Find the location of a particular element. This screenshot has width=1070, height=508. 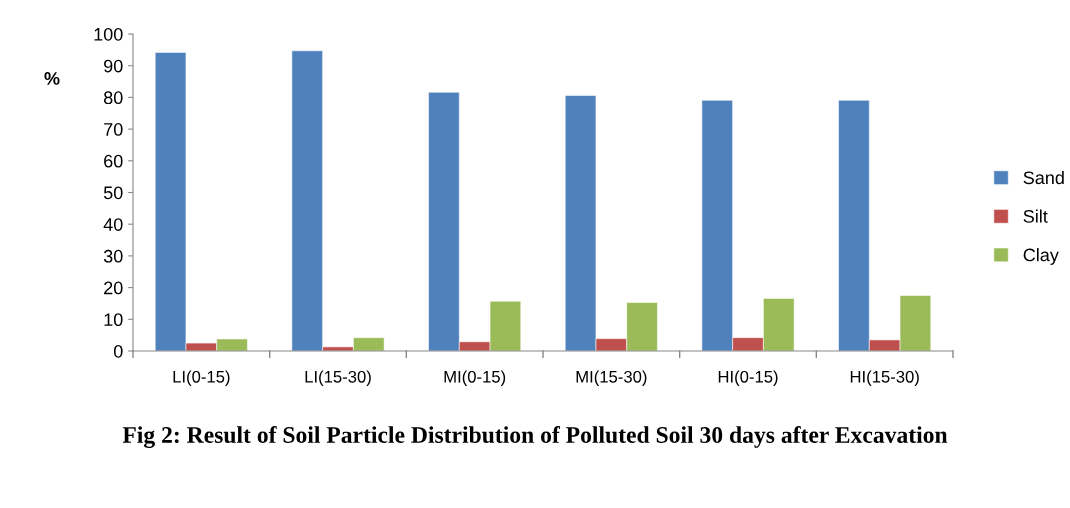

x-tick-label: LI(0-15) is located at coordinates (201, 378).